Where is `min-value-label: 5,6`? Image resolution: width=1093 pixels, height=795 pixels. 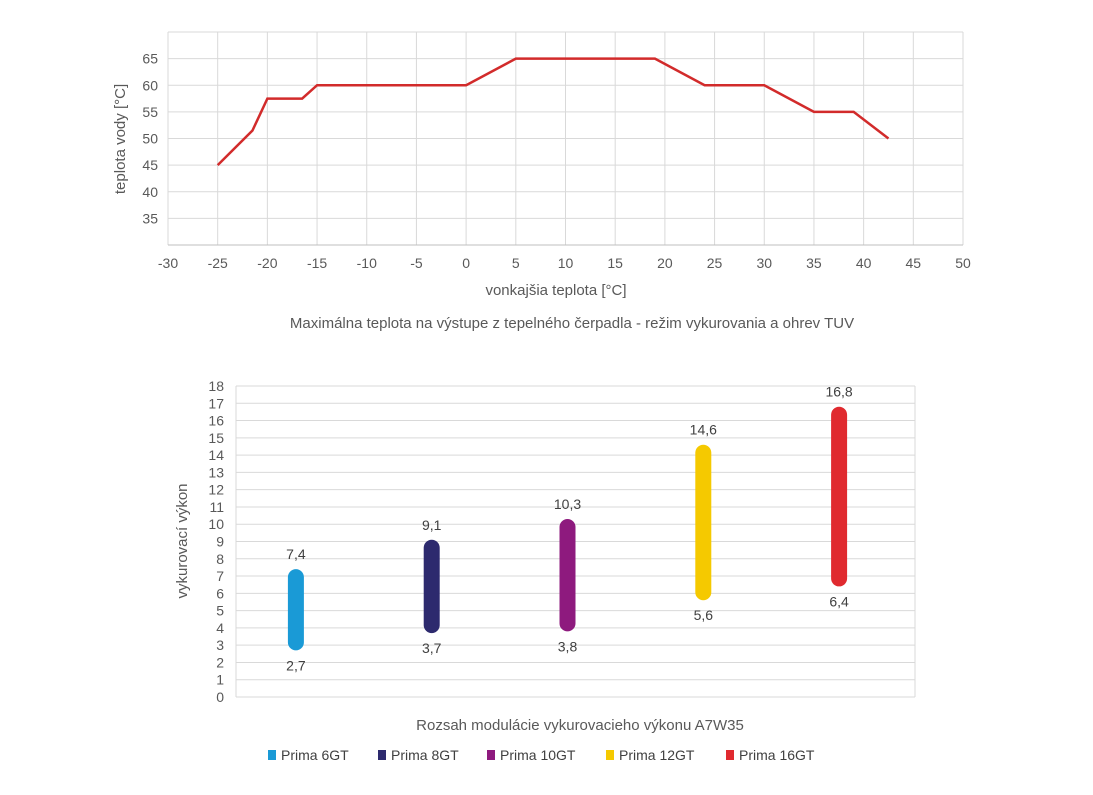 min-value-label: 5,6 is located at coordinates (704, 615).